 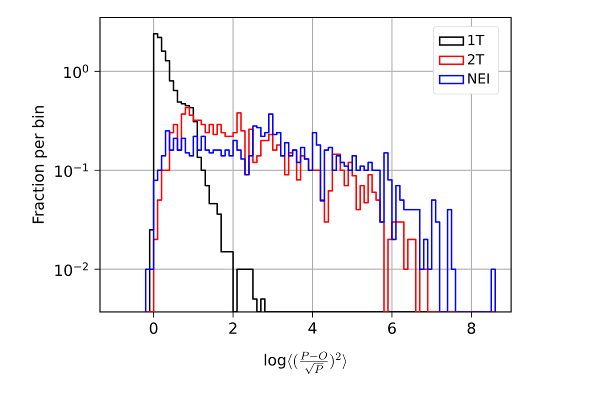 I want to click on y-tick-label: 10$^{−2}$, so click(x=71, y=269).